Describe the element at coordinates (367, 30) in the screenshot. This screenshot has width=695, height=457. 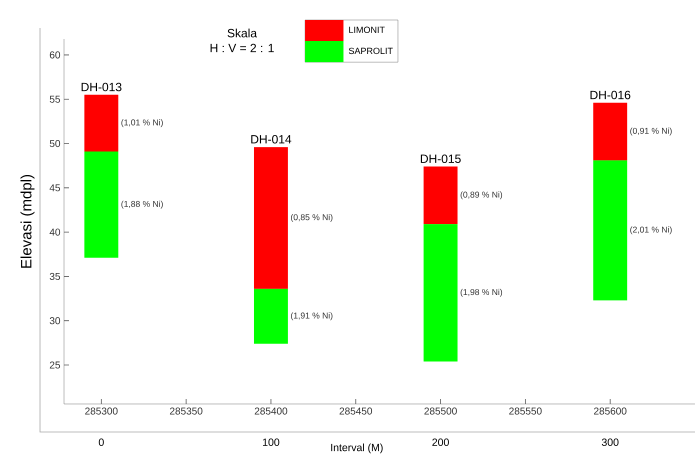
I see `legend-label: LIMONIT` at that location.